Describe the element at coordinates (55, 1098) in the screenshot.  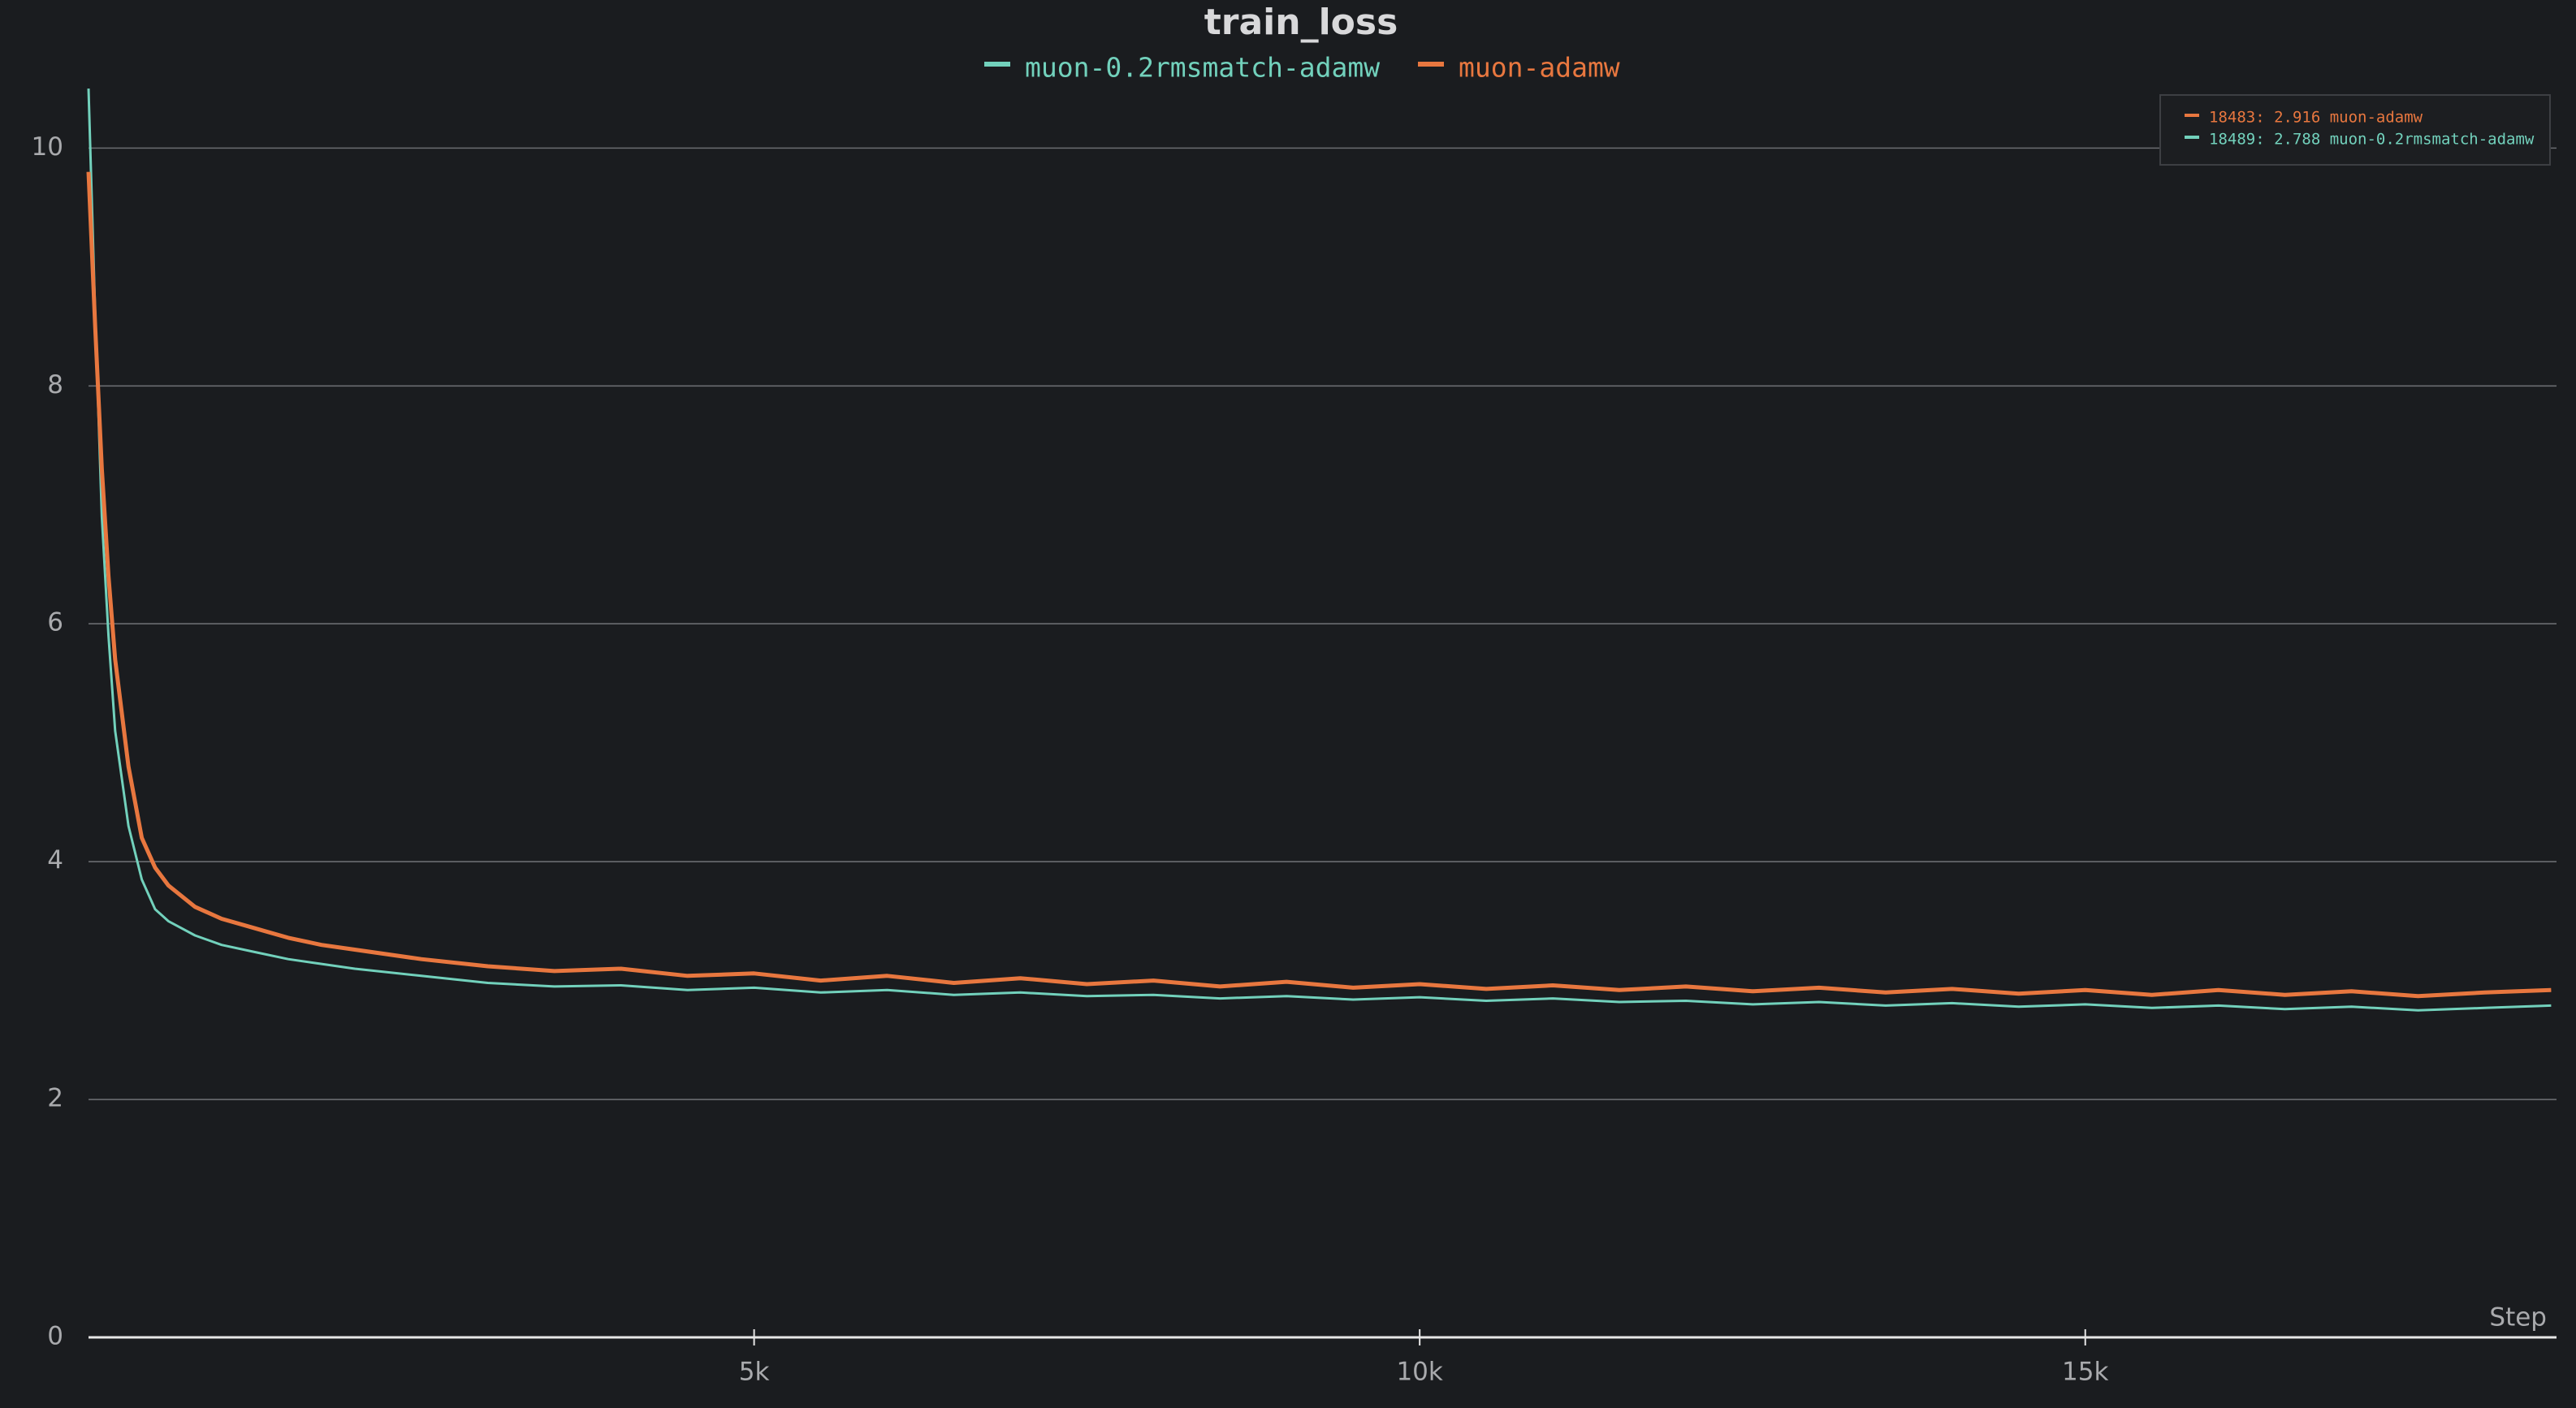
I see `y-tick-label: 2` at that location.